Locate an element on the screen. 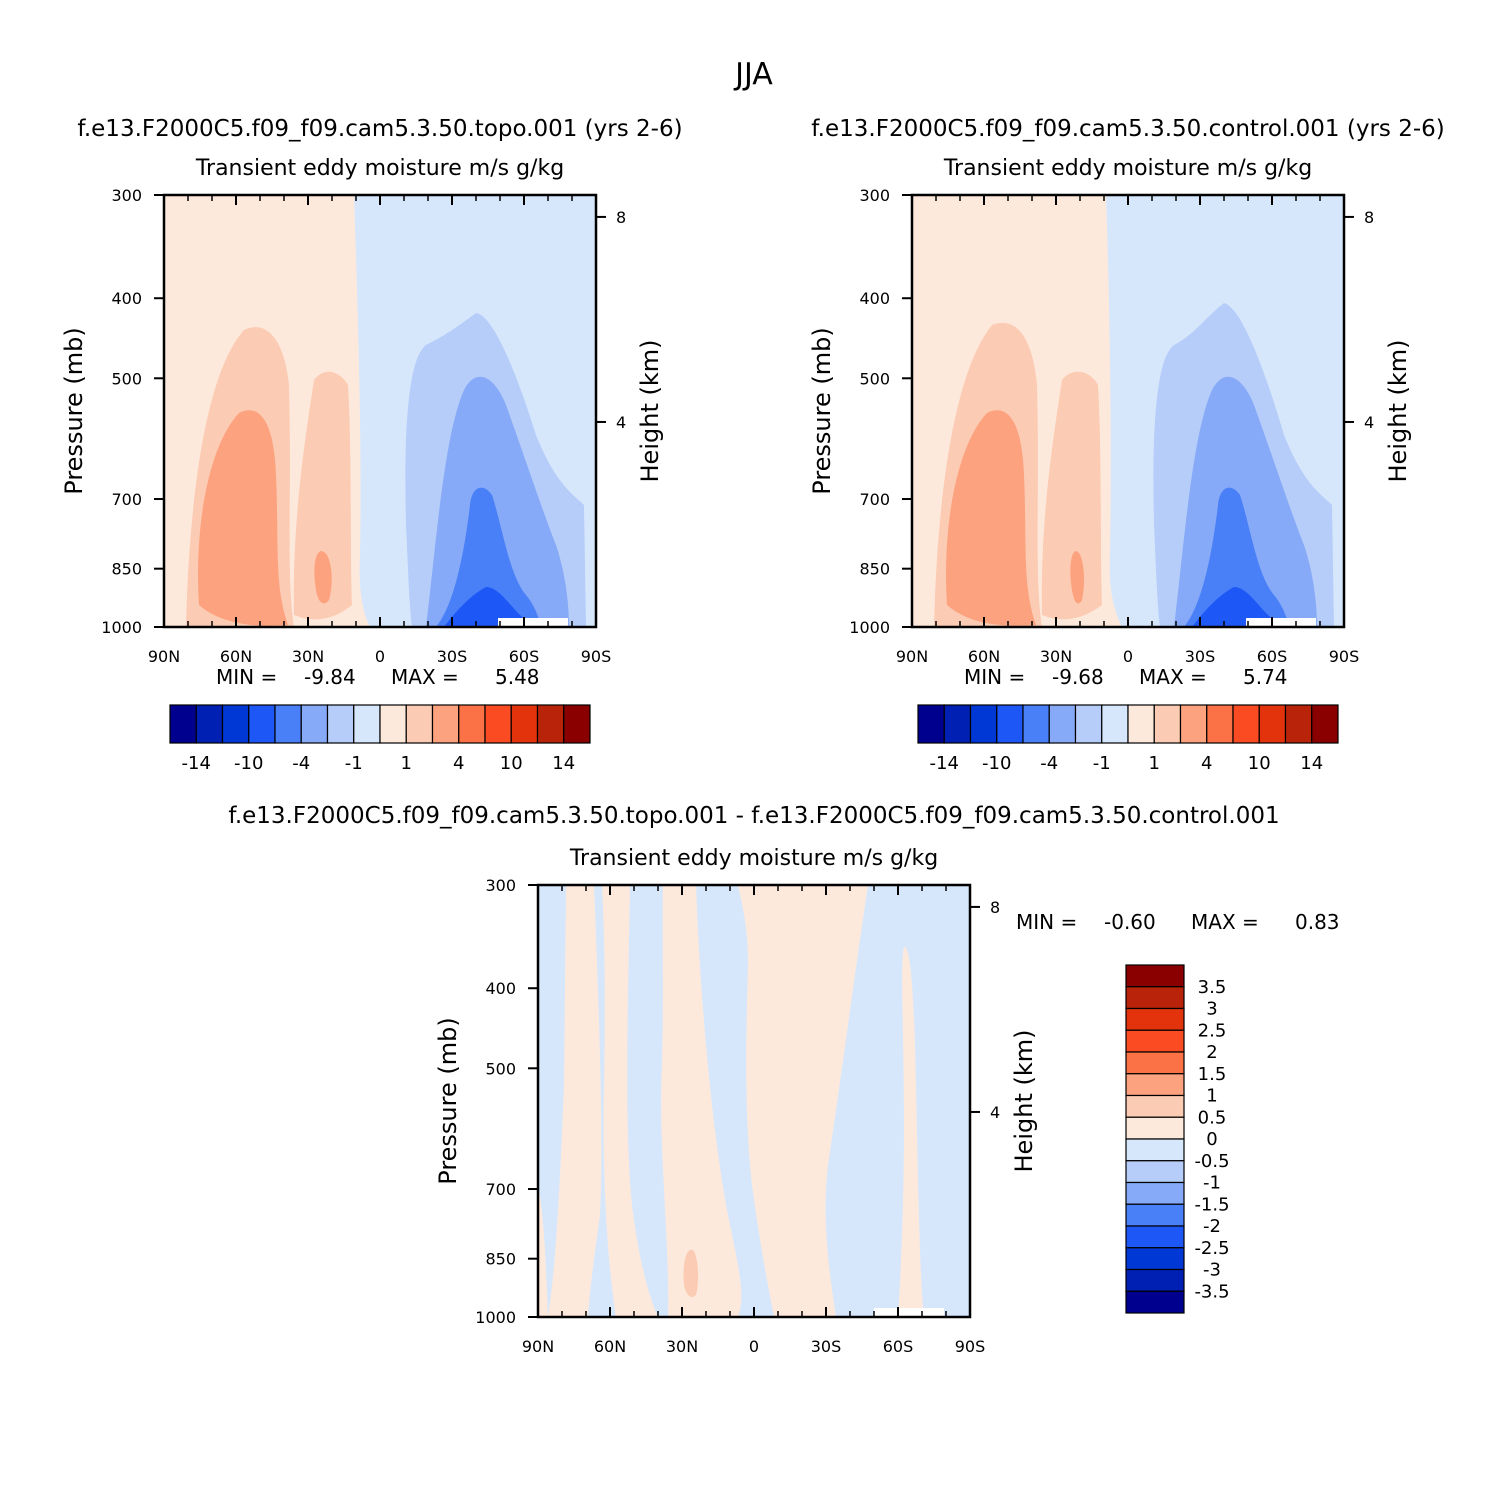 The height and width of the screenshot is (1508, 1508). colorbar-difference: 3.532.521.510.50-0.5-1-1.5-2-2.5-3-3.5 is located at coordinates (1177, 1139).